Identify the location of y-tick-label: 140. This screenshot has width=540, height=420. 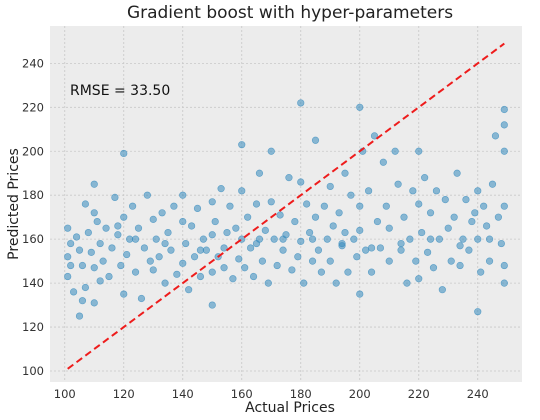
(33, 283).